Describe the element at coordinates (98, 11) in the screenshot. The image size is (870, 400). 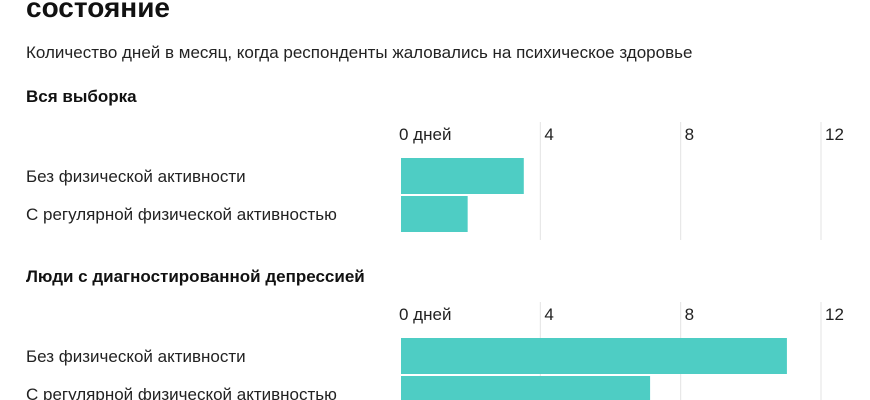
I see `chart-title: состояние` at that location.